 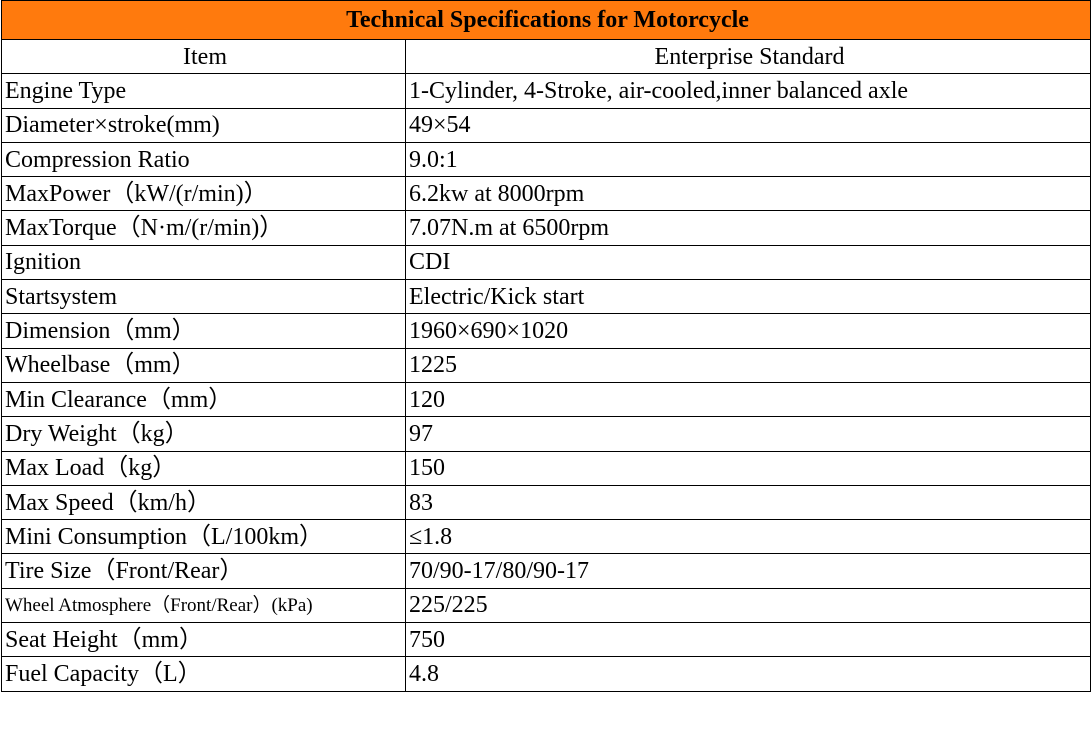 I want to click on spec-row: Wheel Atmosphere（Front/Rear）(kPa) 225/225, so click(x=546, y=605).